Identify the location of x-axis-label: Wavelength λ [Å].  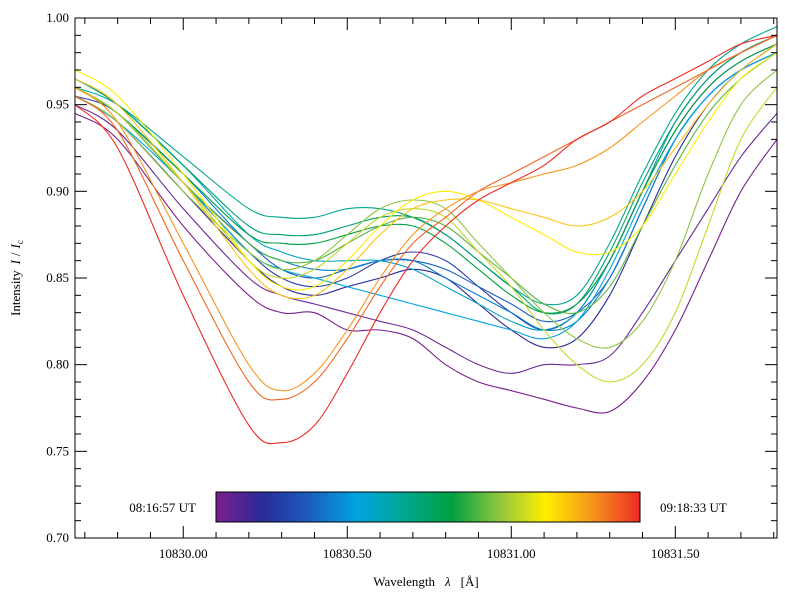
(425, 581).